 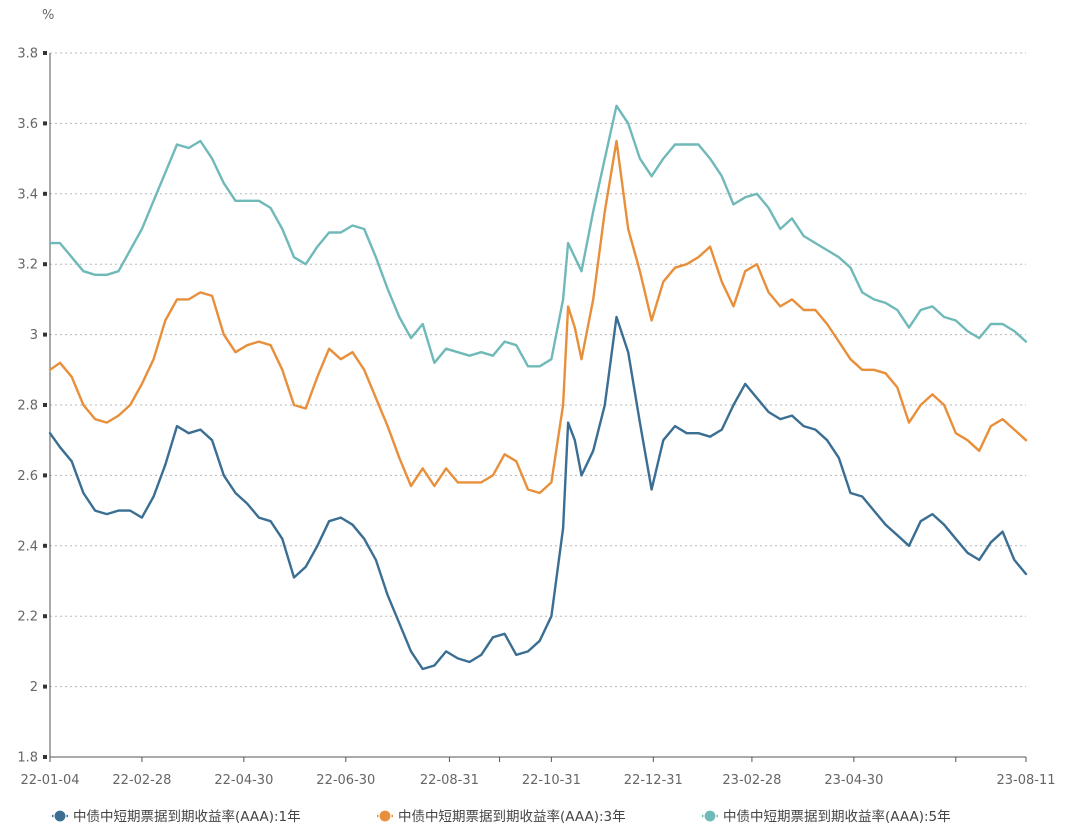 What do you see at coordinates (653, 780) in the screenshot?
I see `x-tick-label: 22-12-31` at bounding box center [653, 780].